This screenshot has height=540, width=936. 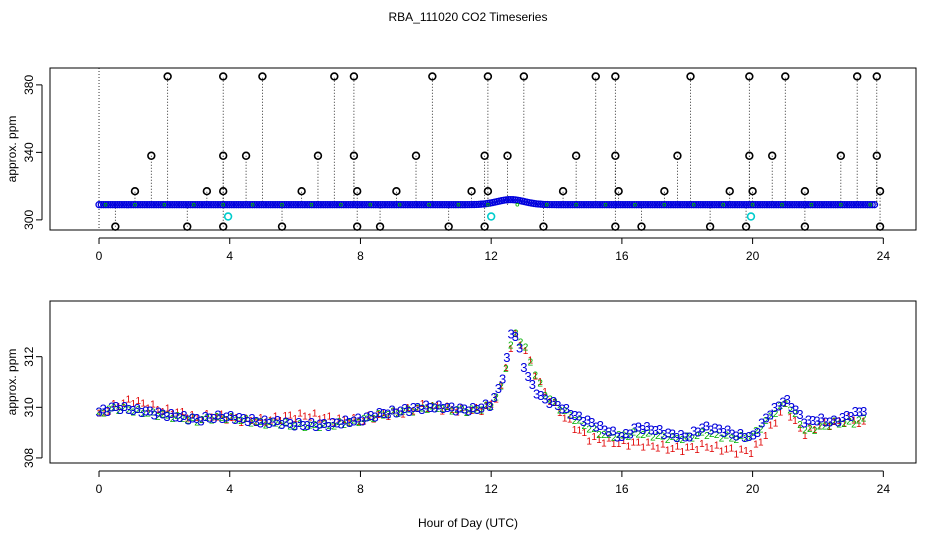 What do you see at coordinates (841, 204) in the screenshot?
I see `green-baseline-marker` at bounding box center [841, 204].